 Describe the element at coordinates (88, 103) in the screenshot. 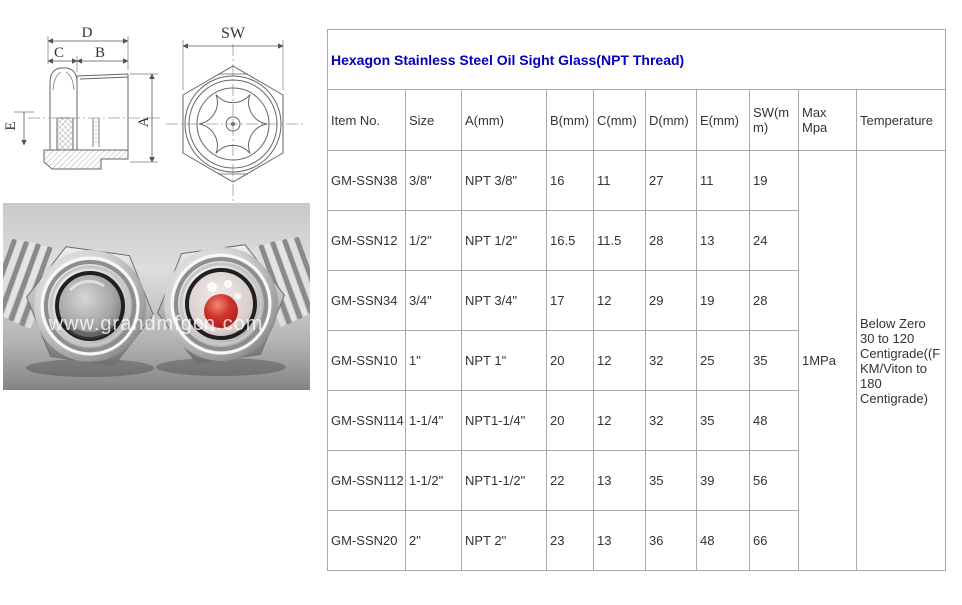

I see `side-view-drawing` at that location.